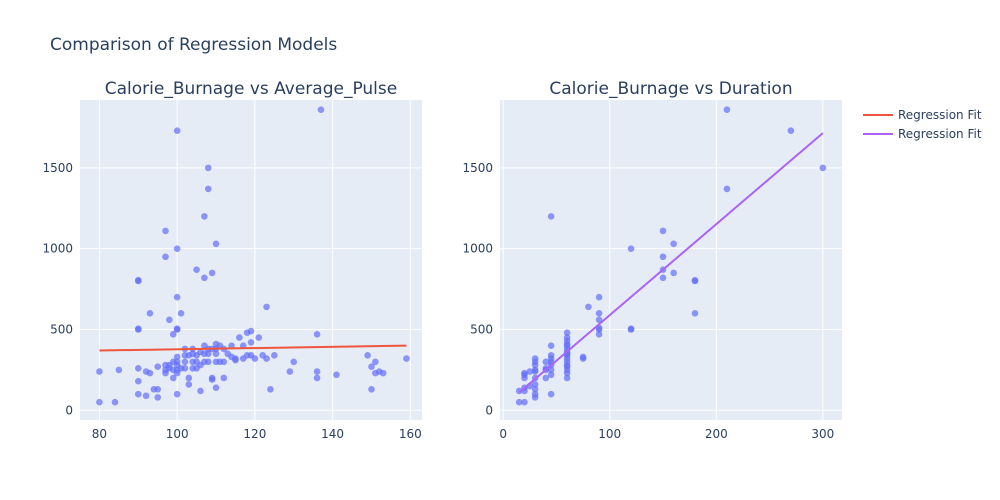 The height and width of the screenshot is (500, 1000). I want to click on legend-item-regression-fit-1: Regression Fit, so click(922, 115).